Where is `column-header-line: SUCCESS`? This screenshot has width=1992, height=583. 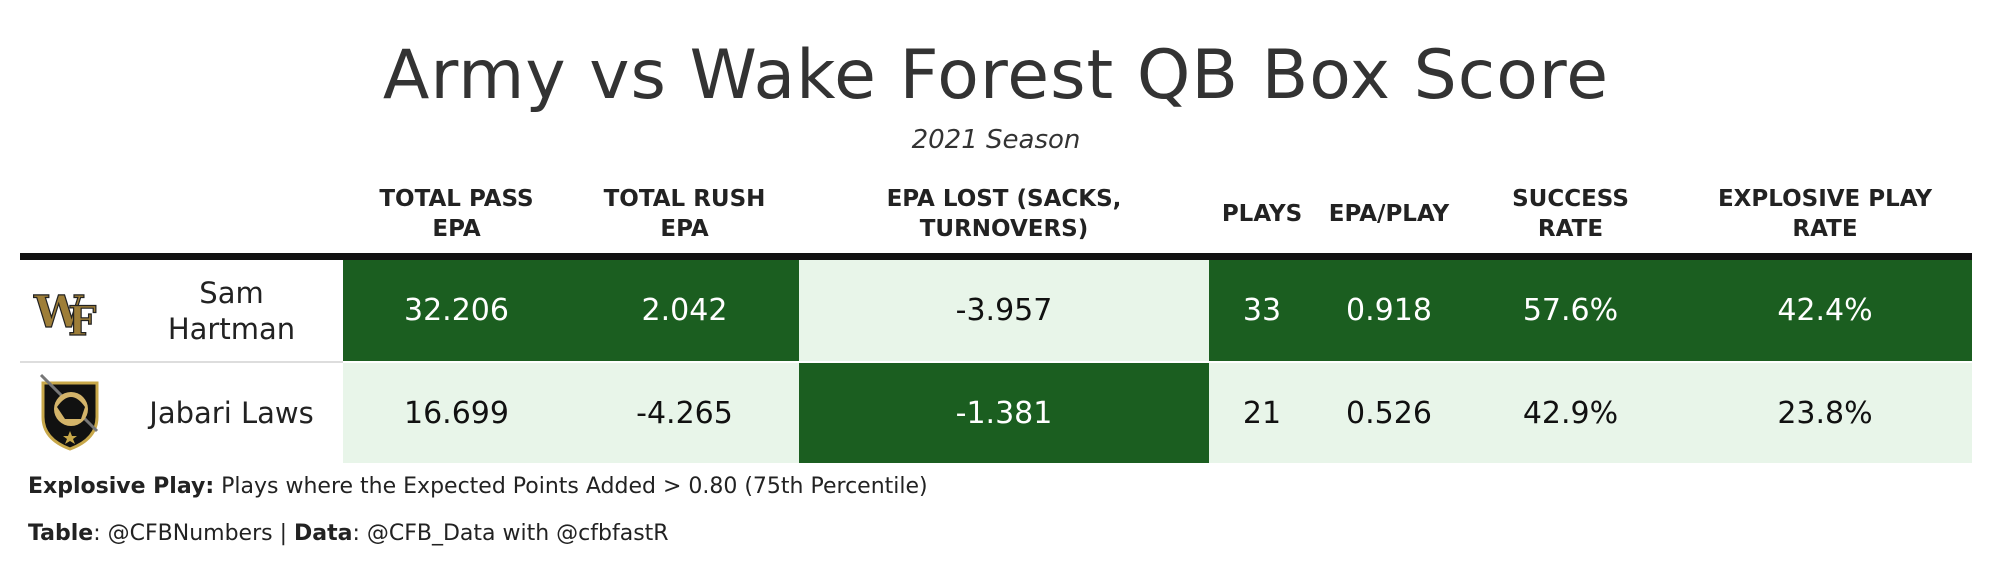 column-header-line: SUCCESS is located at coordinates (1570, 199).